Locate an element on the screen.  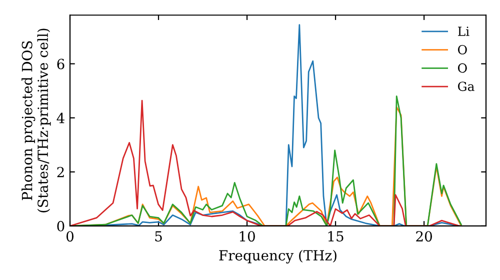
x-tick-label: 15 is located at coordinates (336, 236).